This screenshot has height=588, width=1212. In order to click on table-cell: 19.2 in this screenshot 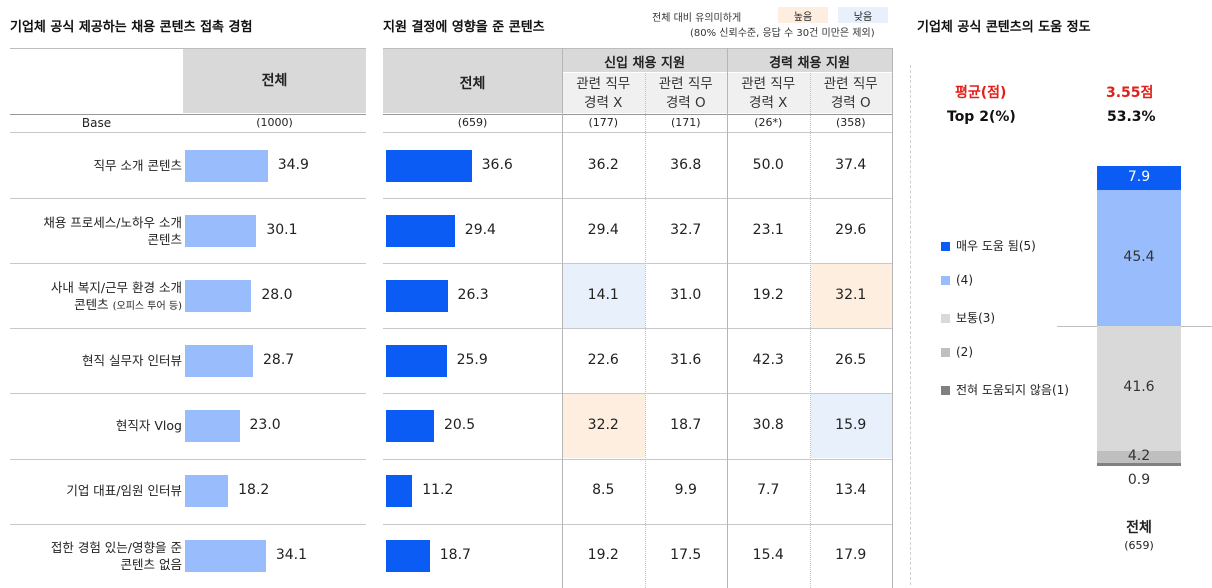, I will do `click(768, 294)`.